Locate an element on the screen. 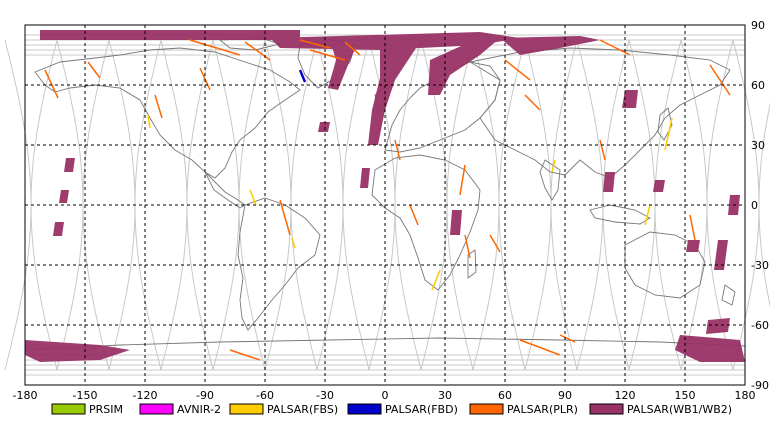 The width and height of the screenshot is (770, 430). legend-item: PALSAR(FBS) is located at coordinates (283, 409).